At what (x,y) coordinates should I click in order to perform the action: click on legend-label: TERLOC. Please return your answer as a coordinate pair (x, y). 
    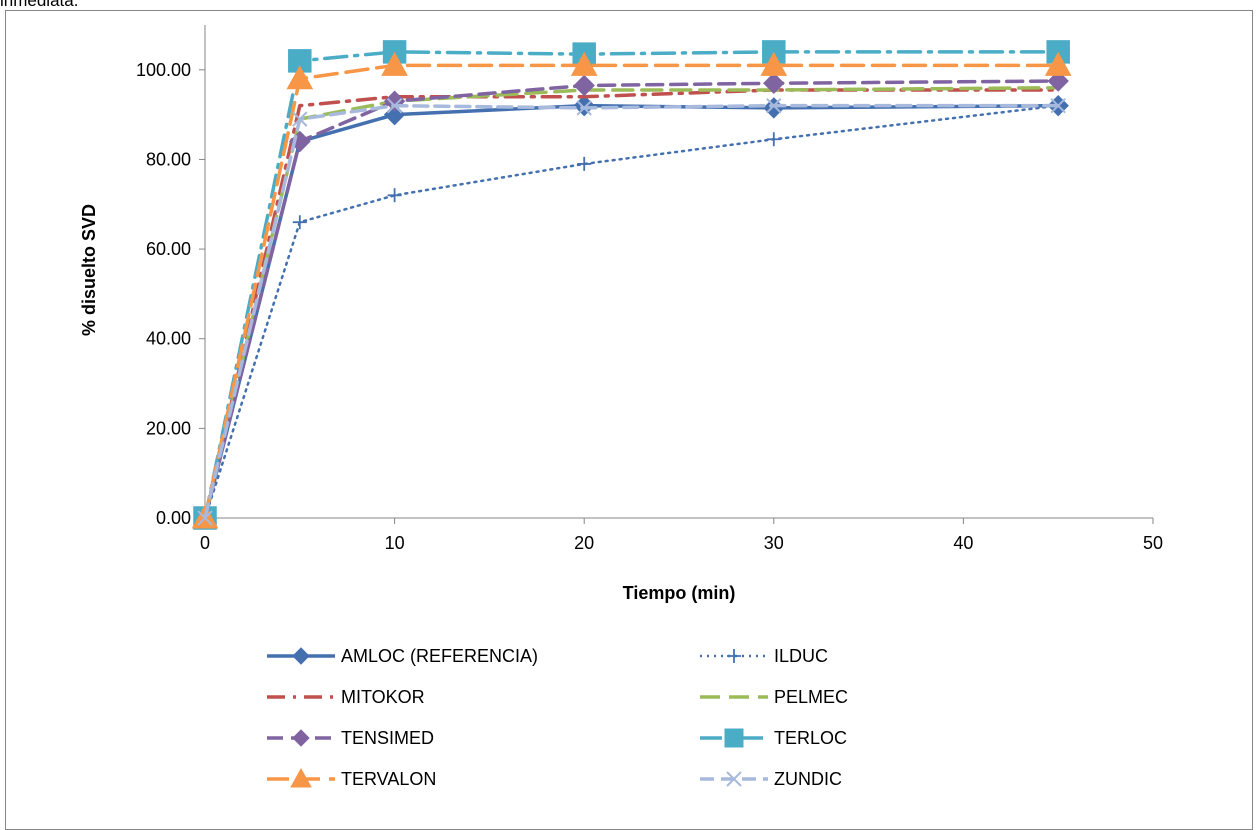
    Looking at the image, I should click on (810, 738).